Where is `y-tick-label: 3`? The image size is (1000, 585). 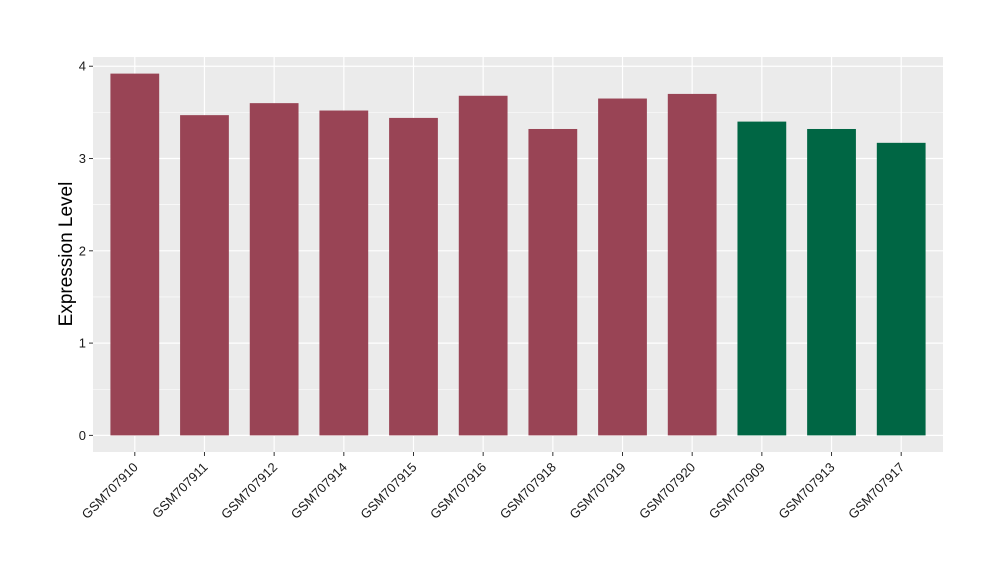
y-tick-label: 3 is located at coordinates (82, 158).